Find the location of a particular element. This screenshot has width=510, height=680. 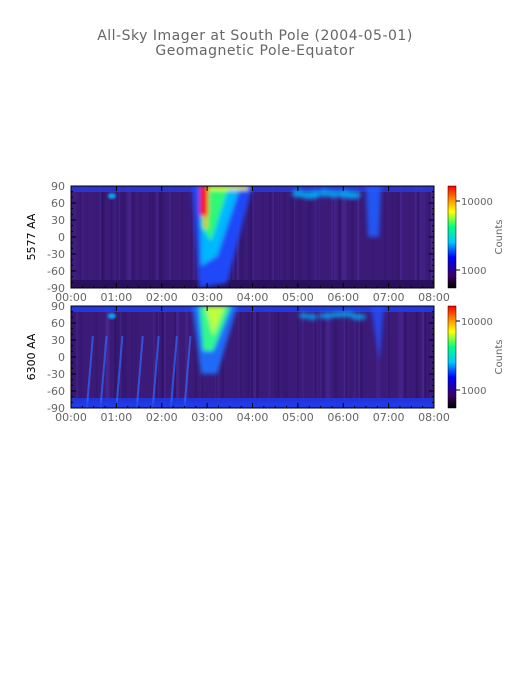

x-tick-label: 01:00 is located at coordinates (117, 417).